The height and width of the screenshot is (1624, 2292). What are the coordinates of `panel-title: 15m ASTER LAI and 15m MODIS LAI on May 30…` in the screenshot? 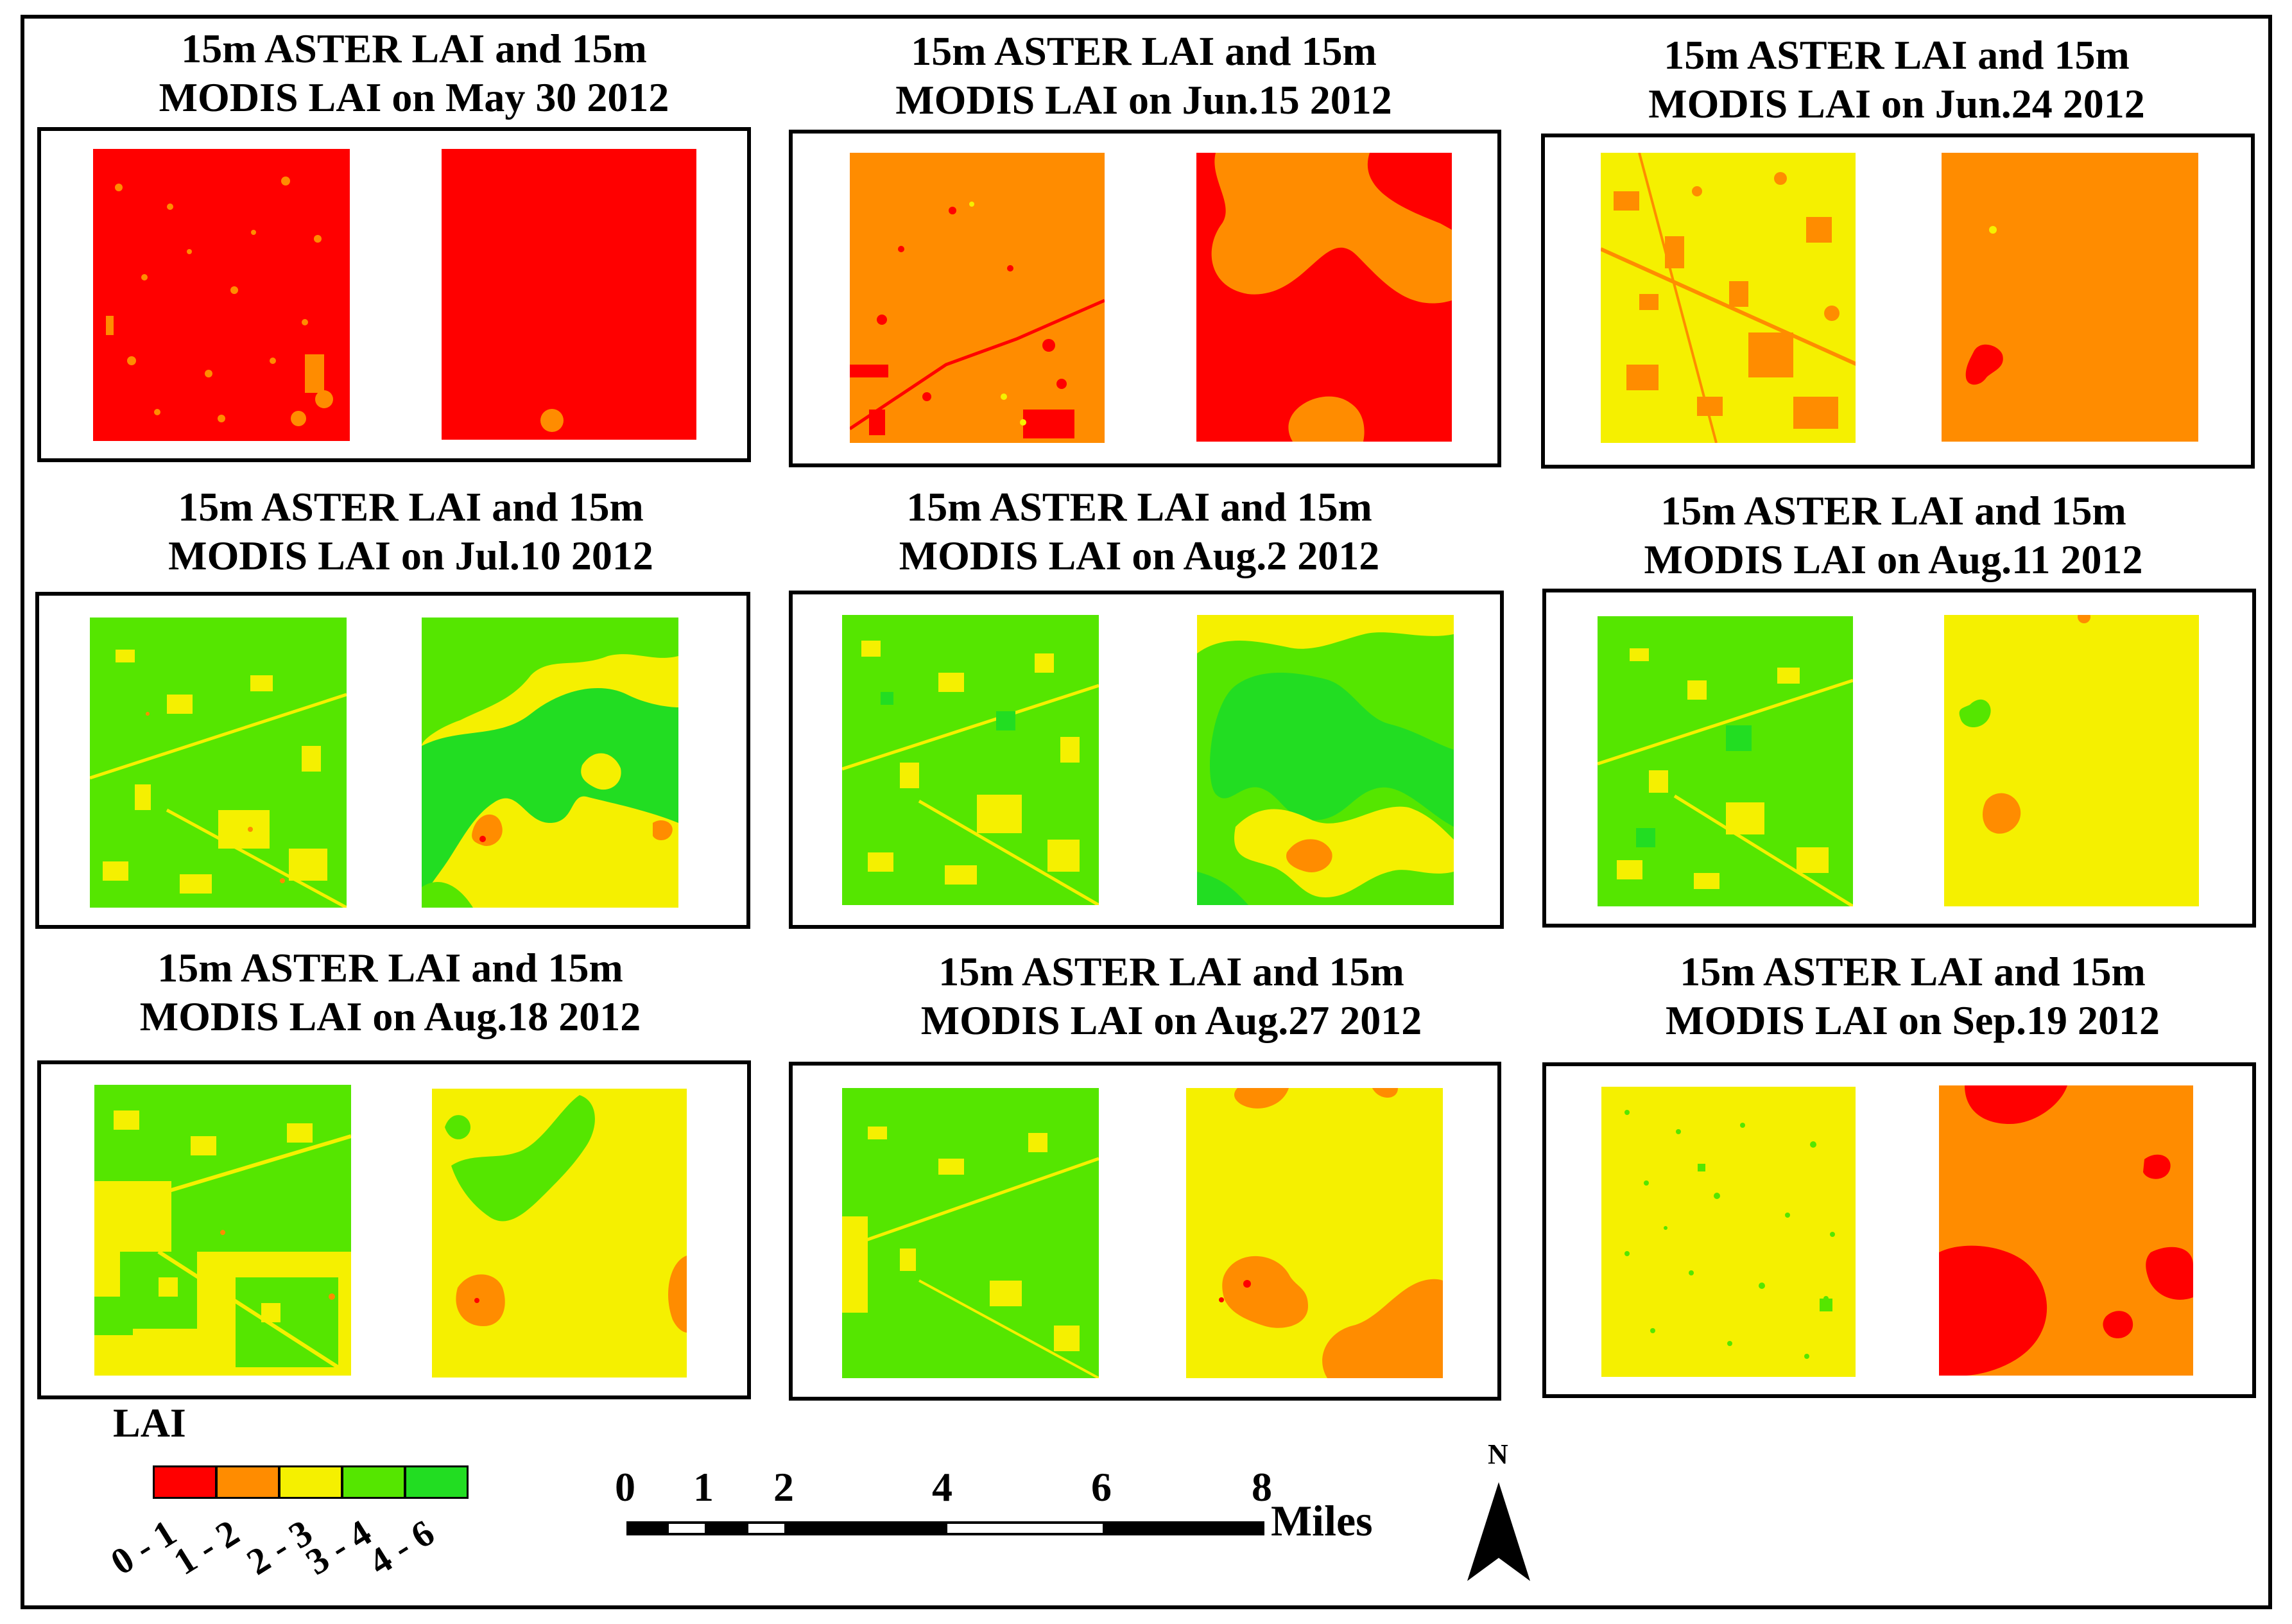 It's located at (414, 73).